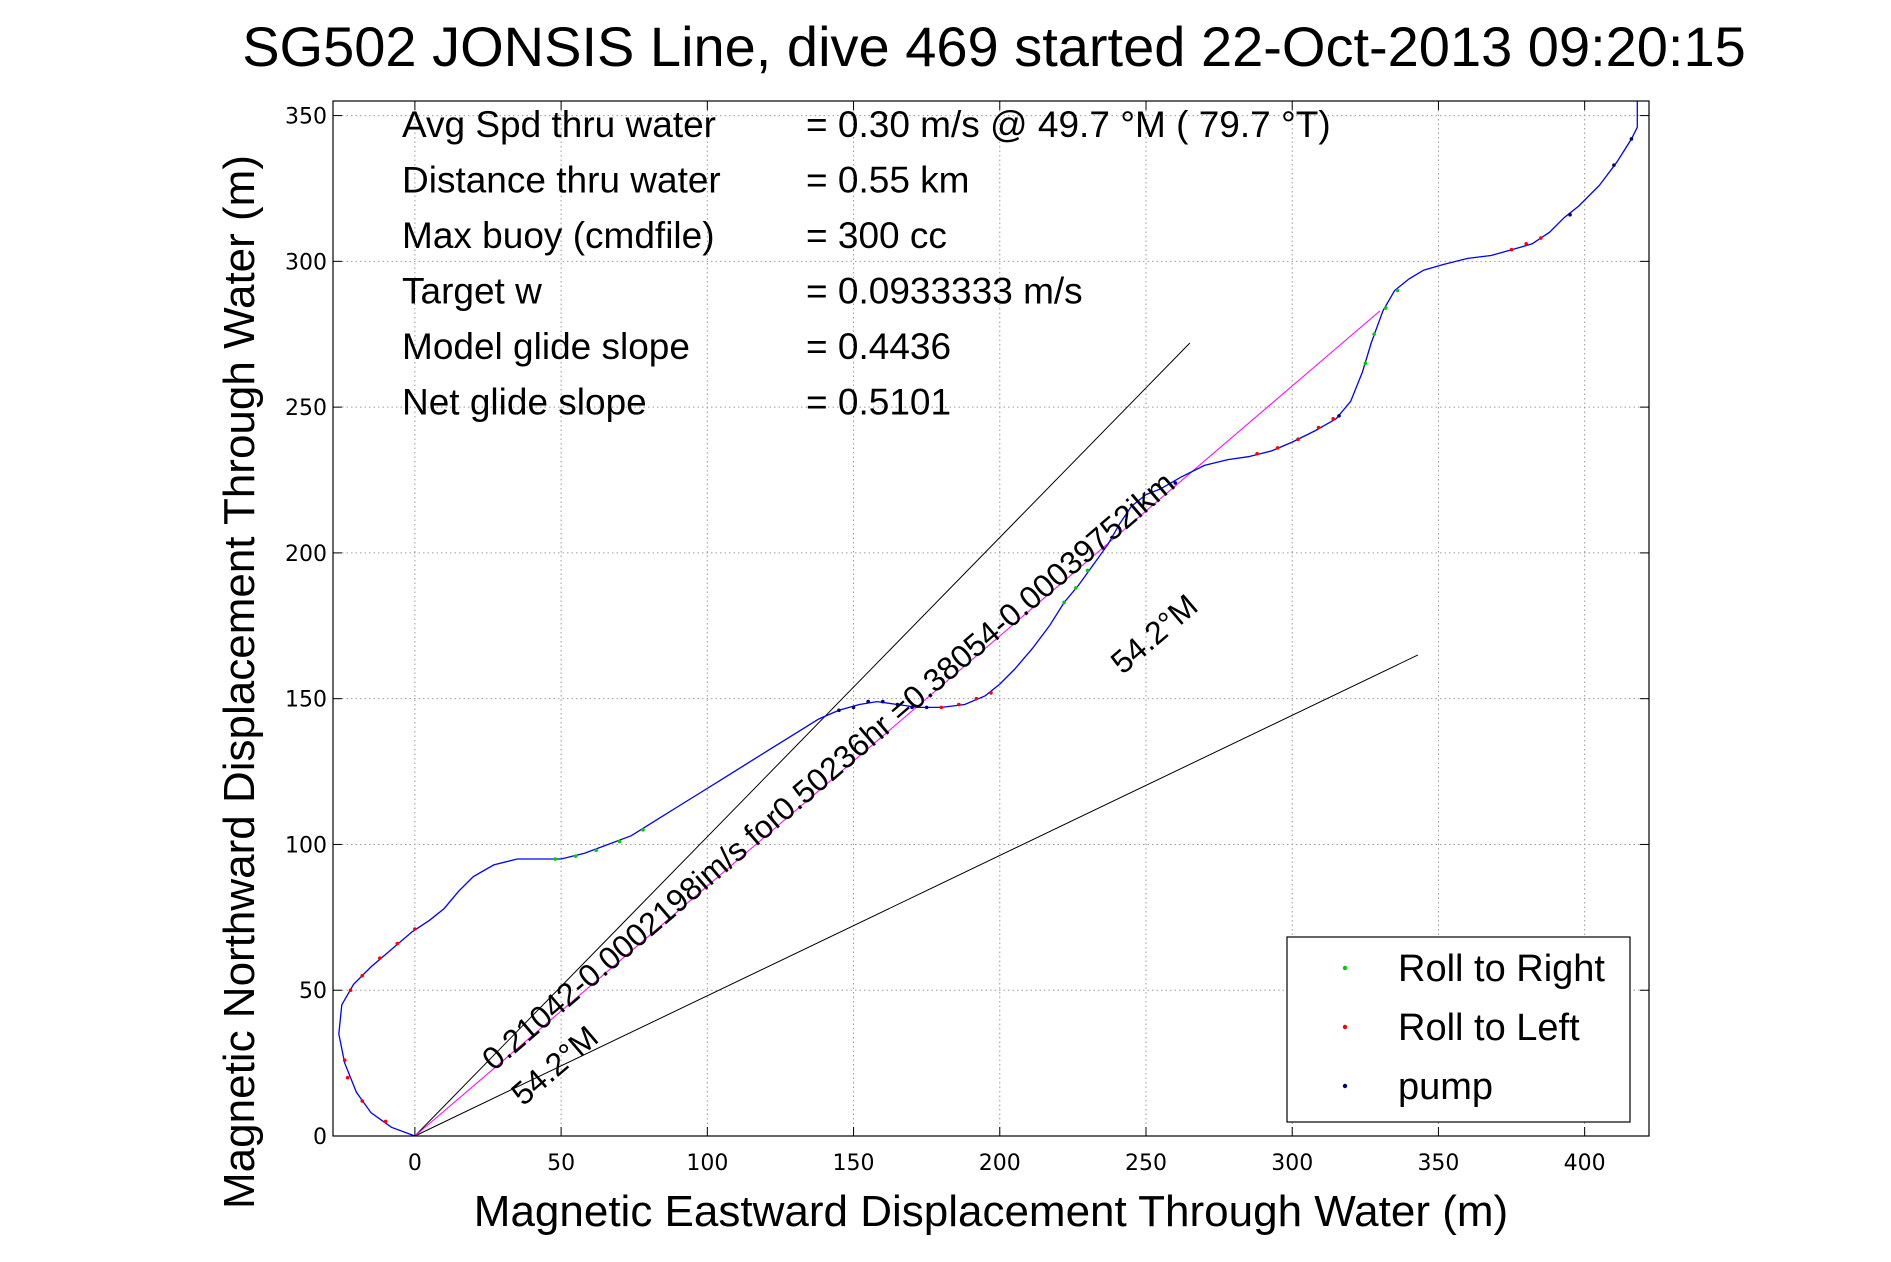 The width and height of the screenshot is (1891, 1262). I want to click on info-value: = 0.55 km, so click(888, 180).